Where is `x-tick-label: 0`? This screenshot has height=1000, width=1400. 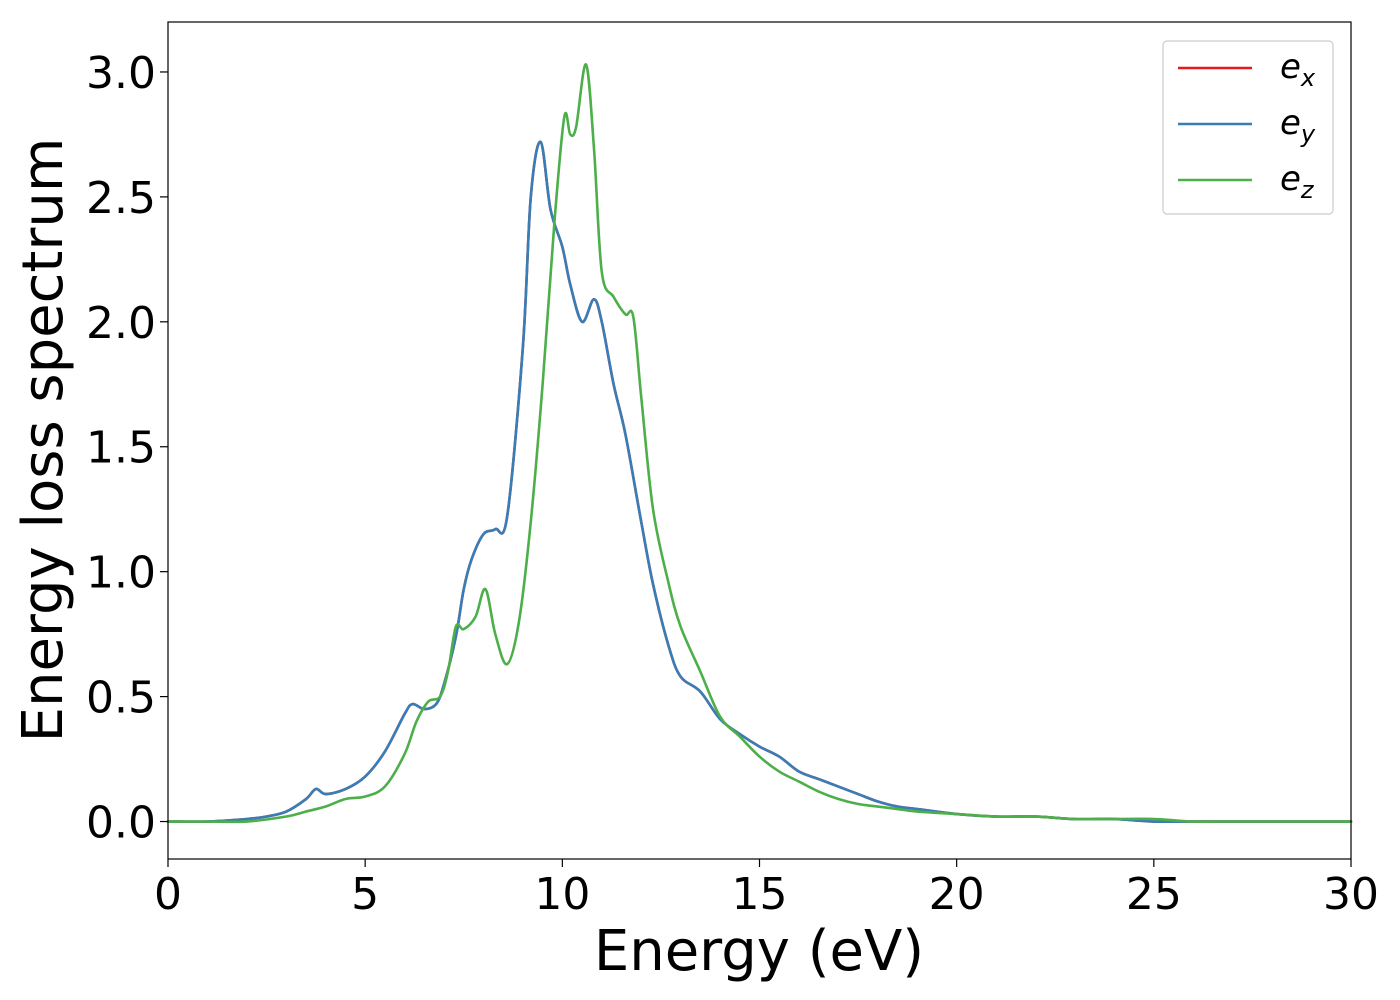 x-tick-label: 0 is located at coordinates (168, 894).